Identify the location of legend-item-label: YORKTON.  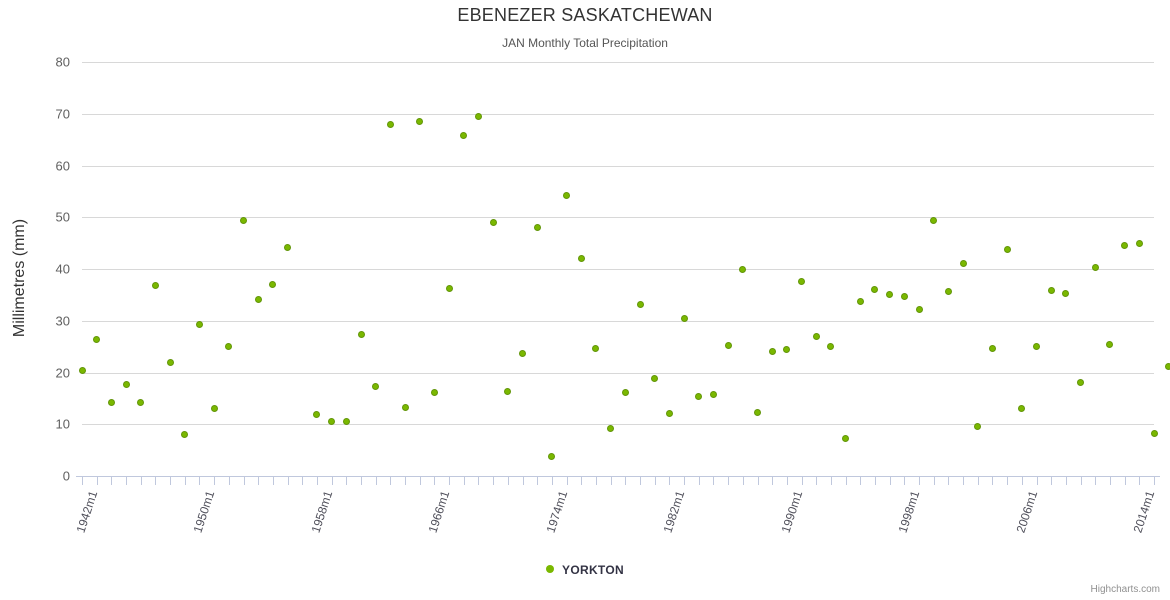
(593, 569).